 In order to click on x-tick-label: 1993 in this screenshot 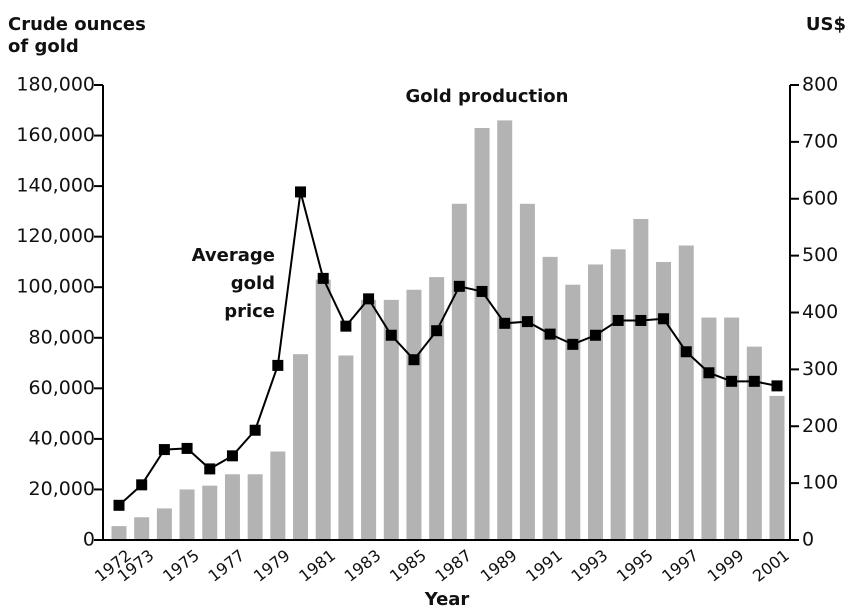, I will do `click(590, 566)`.